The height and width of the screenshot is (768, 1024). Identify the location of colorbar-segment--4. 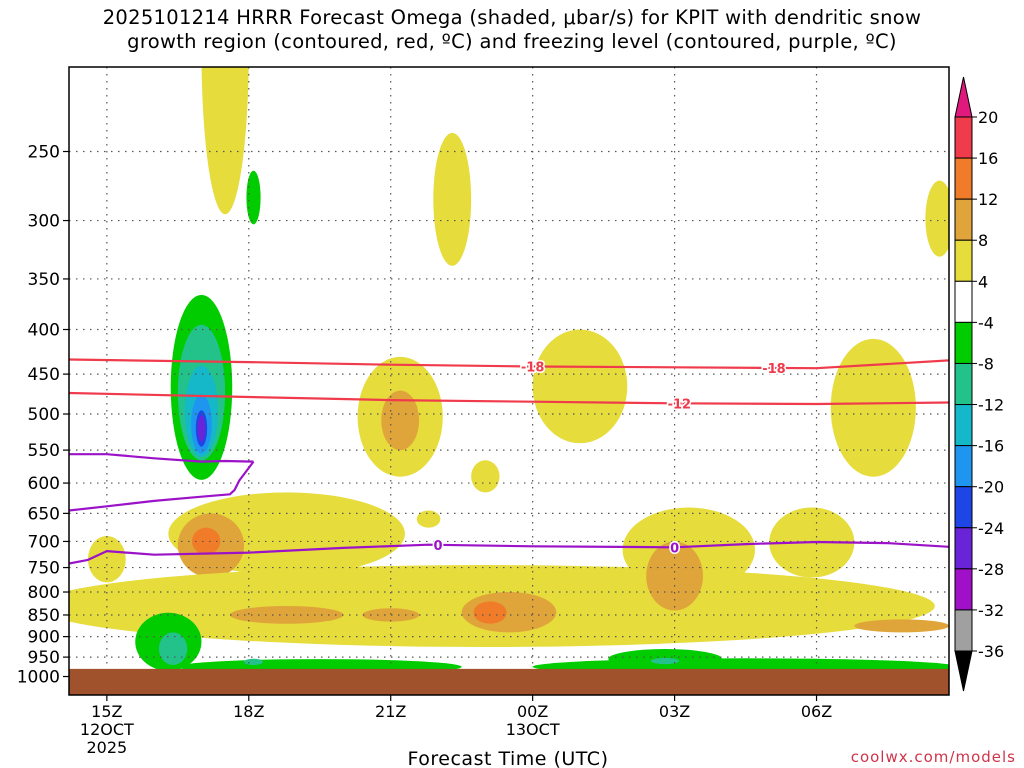
(963, 342).